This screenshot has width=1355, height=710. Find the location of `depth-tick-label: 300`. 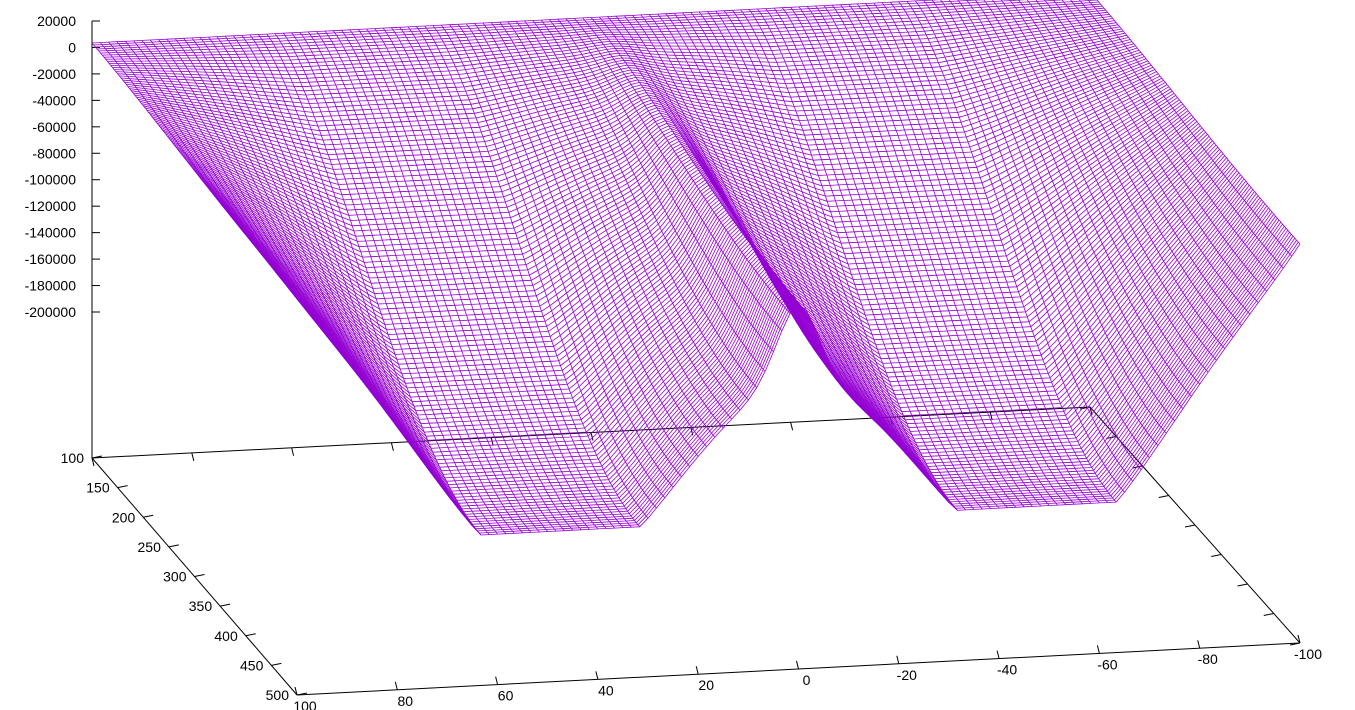

depth-tick-label: 300 is located at coordinates (175, 577).